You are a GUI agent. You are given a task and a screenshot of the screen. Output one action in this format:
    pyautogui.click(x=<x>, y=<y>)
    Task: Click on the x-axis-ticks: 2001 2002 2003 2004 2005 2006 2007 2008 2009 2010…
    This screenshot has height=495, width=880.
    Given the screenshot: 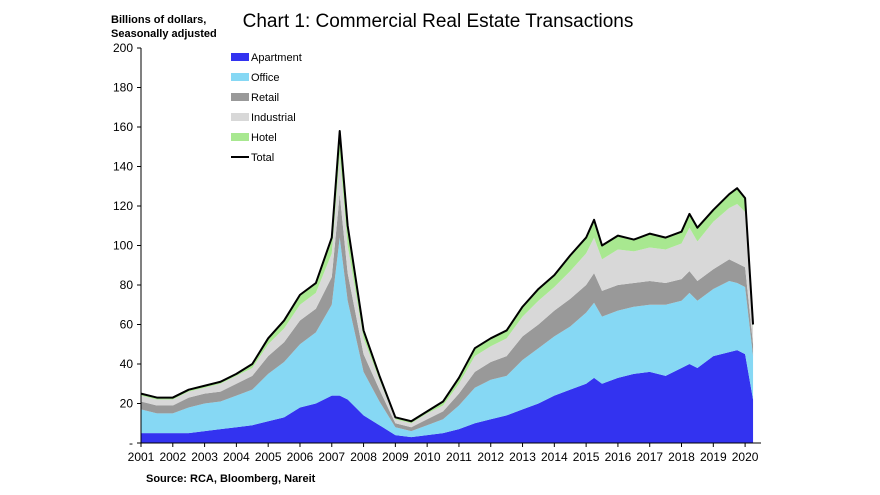 What is the action you would take?
    pyautogui.click(x=443, y=453)
    